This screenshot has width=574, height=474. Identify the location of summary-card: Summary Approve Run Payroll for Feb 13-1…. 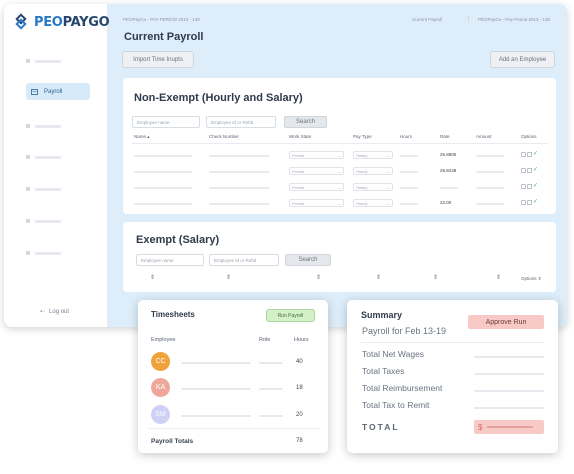
(452, 376).